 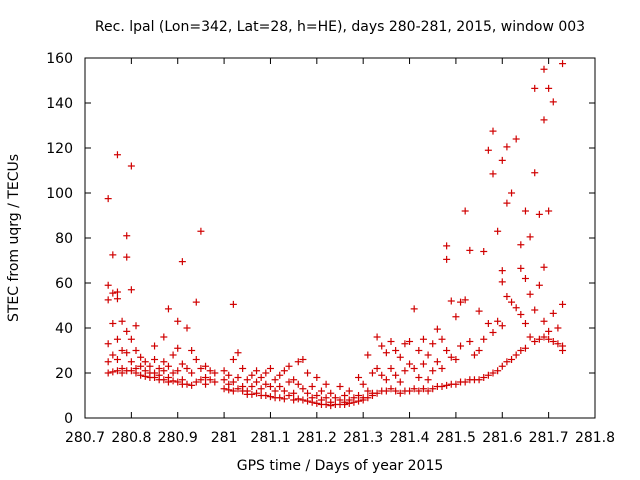 I want to click on x-tick-label: 281, so click(x=224, y=438).